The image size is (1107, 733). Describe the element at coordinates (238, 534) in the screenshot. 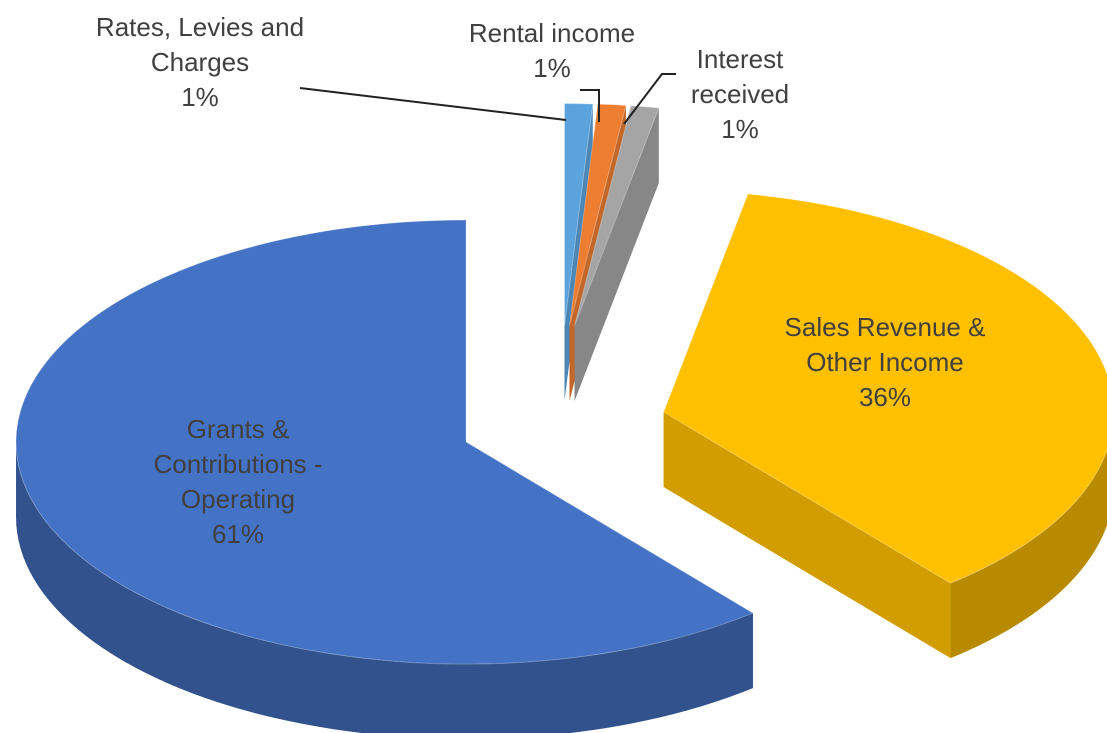

I see `value-label: 61%` at that location.